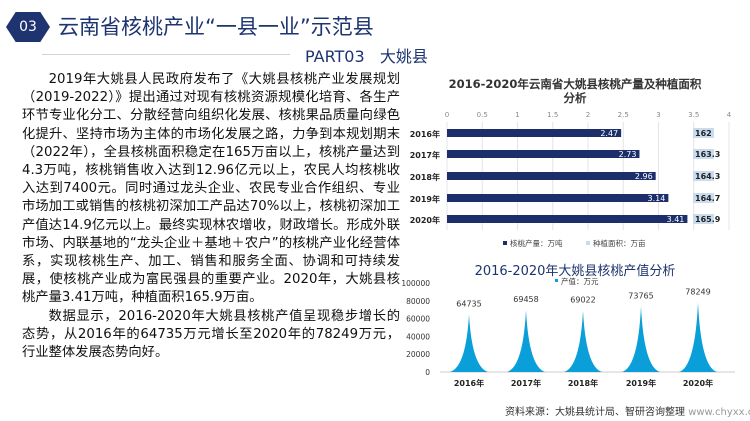 Image resolution: width=750 pixels, height=421 pixels. Describe the element at coordinates (425, 155) in the screenshot. I see `y-category-label: 2017年` at that location.